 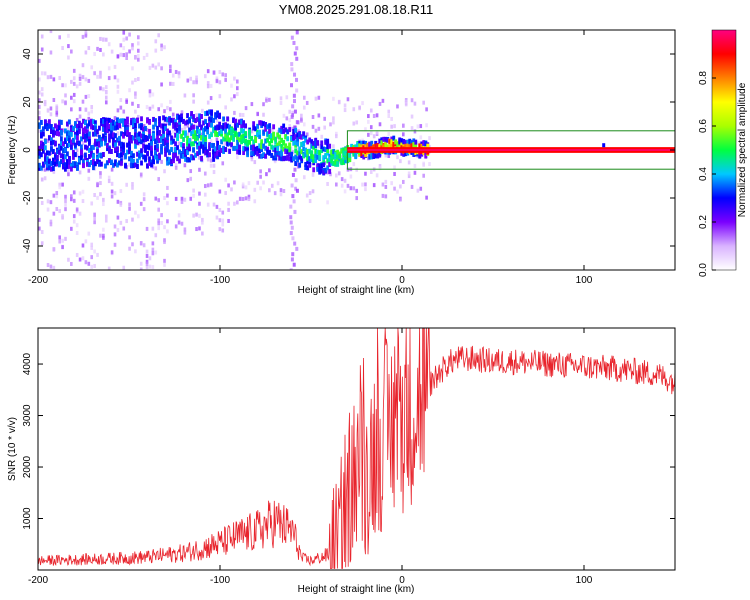 I want to click on x-tick-label: -200, so click(x=38, y=580).